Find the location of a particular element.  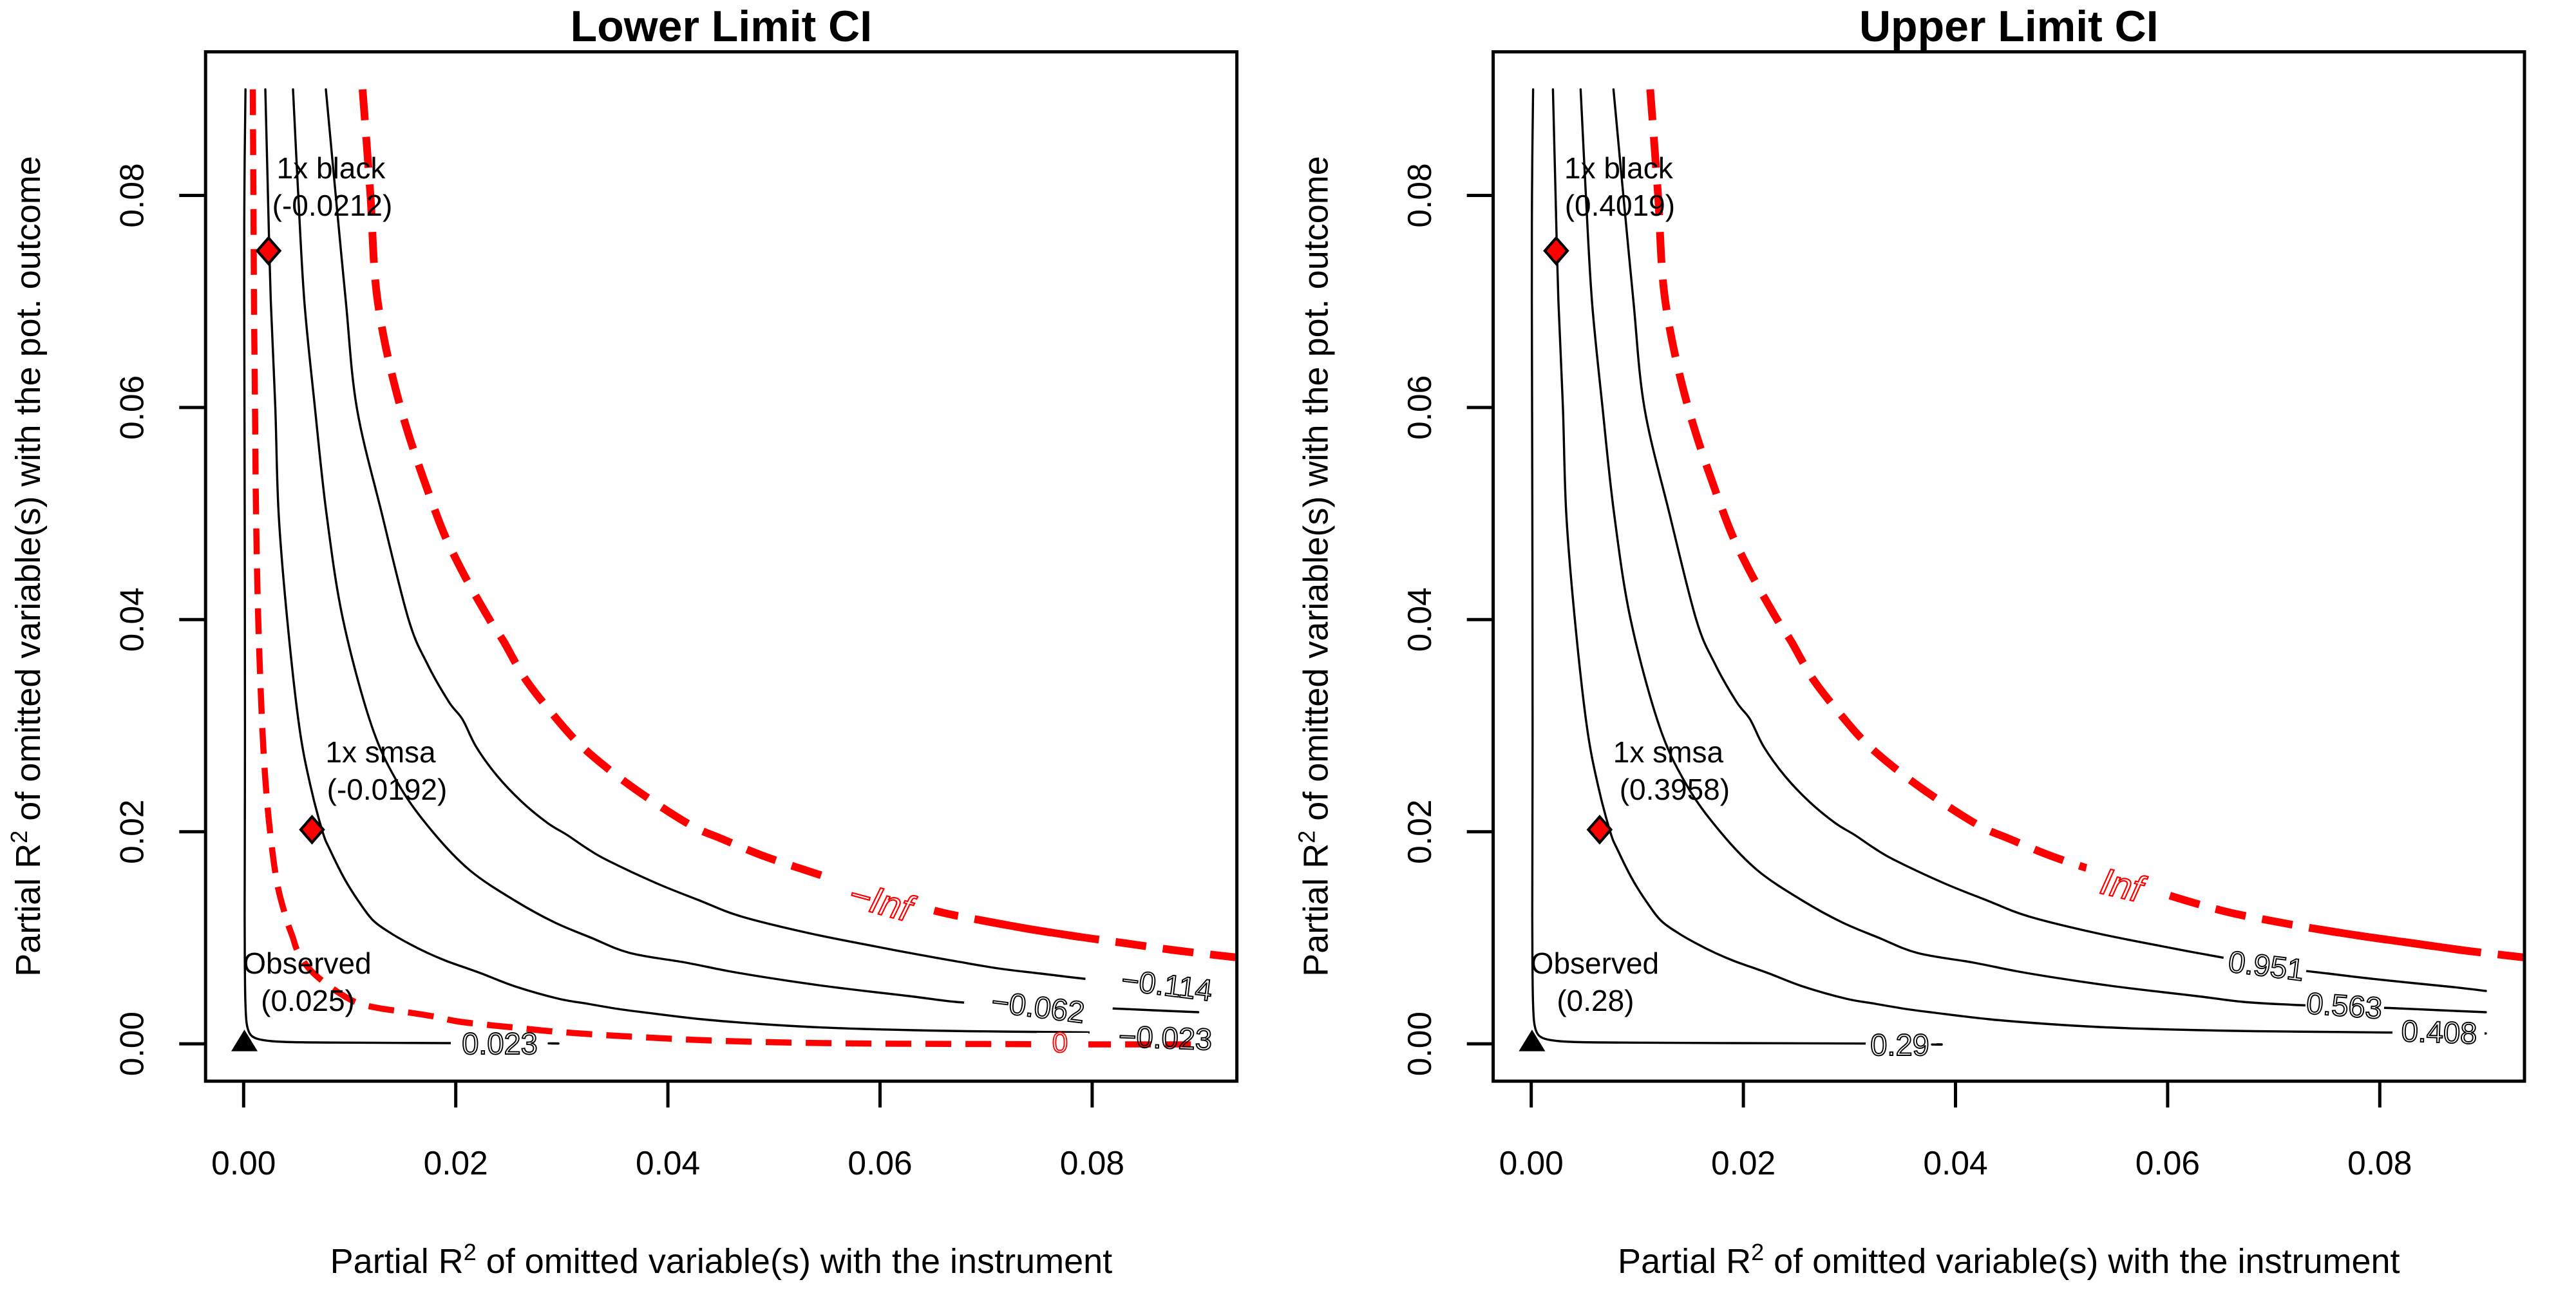

svg-text: (-0.0212) is located at coordinates (333, 205).